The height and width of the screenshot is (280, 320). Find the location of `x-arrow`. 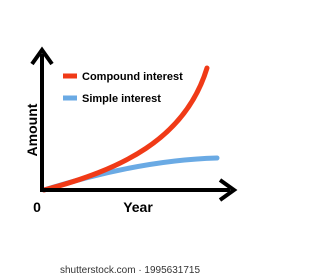

x-arrow is located at coordinates (228, 190).